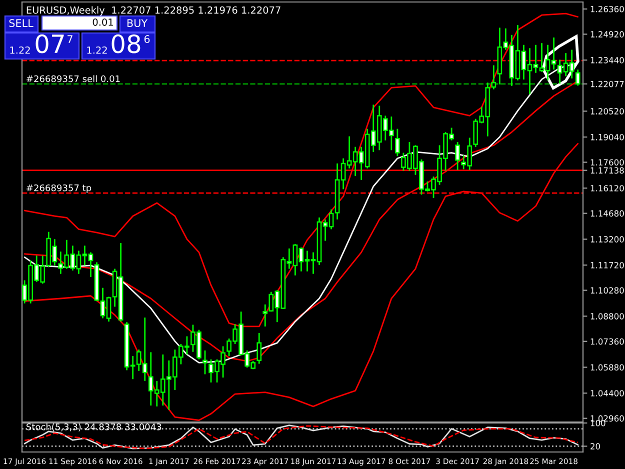 This screenshot has width=625, height=469. I want to click on y-tick-label: 1.16120, so click(607, 188).